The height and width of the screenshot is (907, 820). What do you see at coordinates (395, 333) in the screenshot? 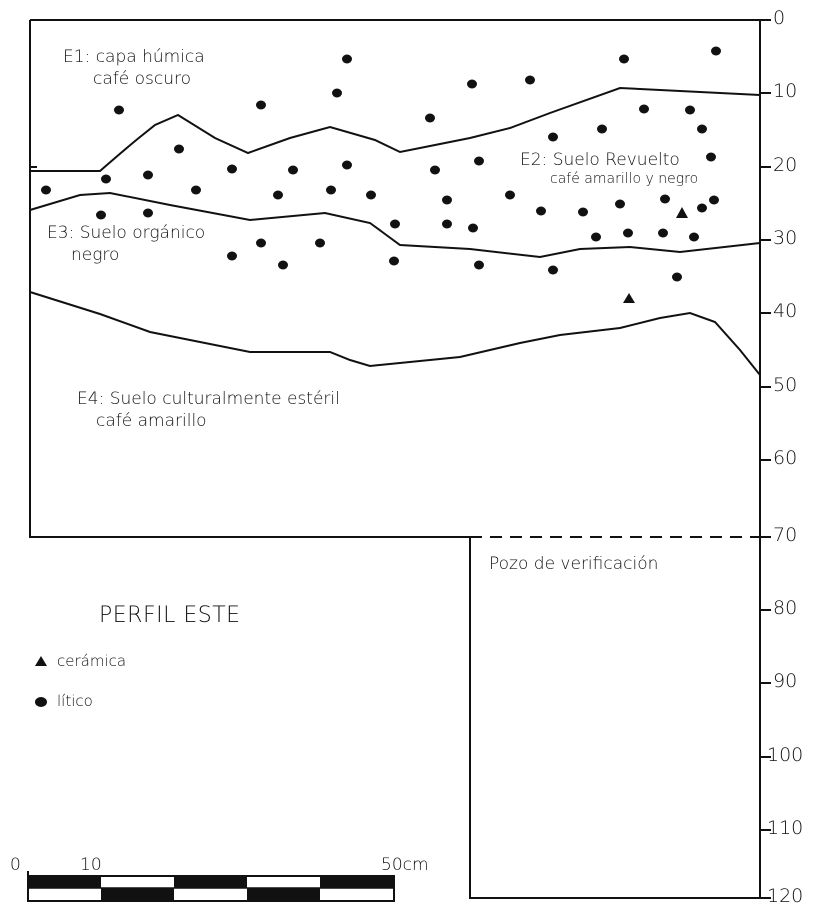
I see `boundary-e3-e4` at bounding box center [395, 333].